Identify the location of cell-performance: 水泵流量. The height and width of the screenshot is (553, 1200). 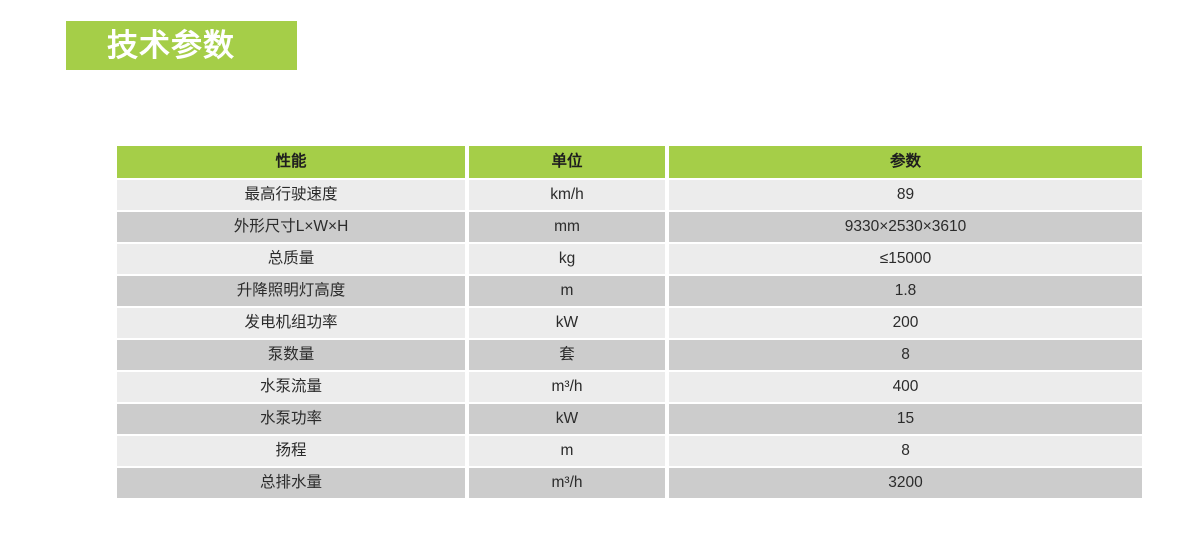
(291, 387).